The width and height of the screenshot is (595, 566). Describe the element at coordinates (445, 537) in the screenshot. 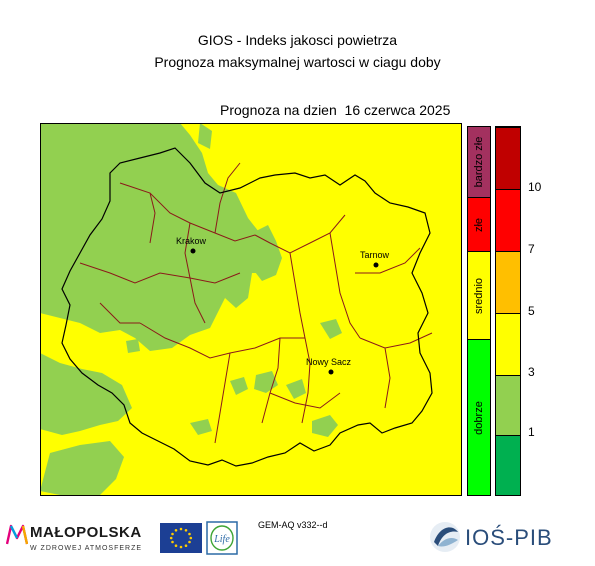

I see `ios-pib-logo-icon` at that location.